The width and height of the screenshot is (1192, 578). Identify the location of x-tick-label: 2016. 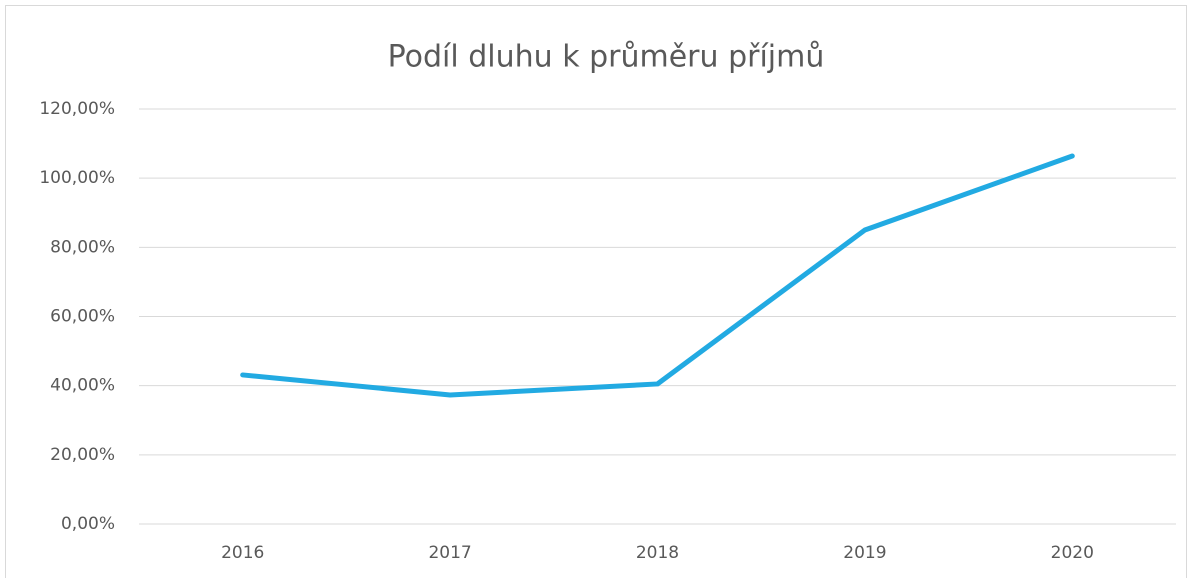
(242, 553).